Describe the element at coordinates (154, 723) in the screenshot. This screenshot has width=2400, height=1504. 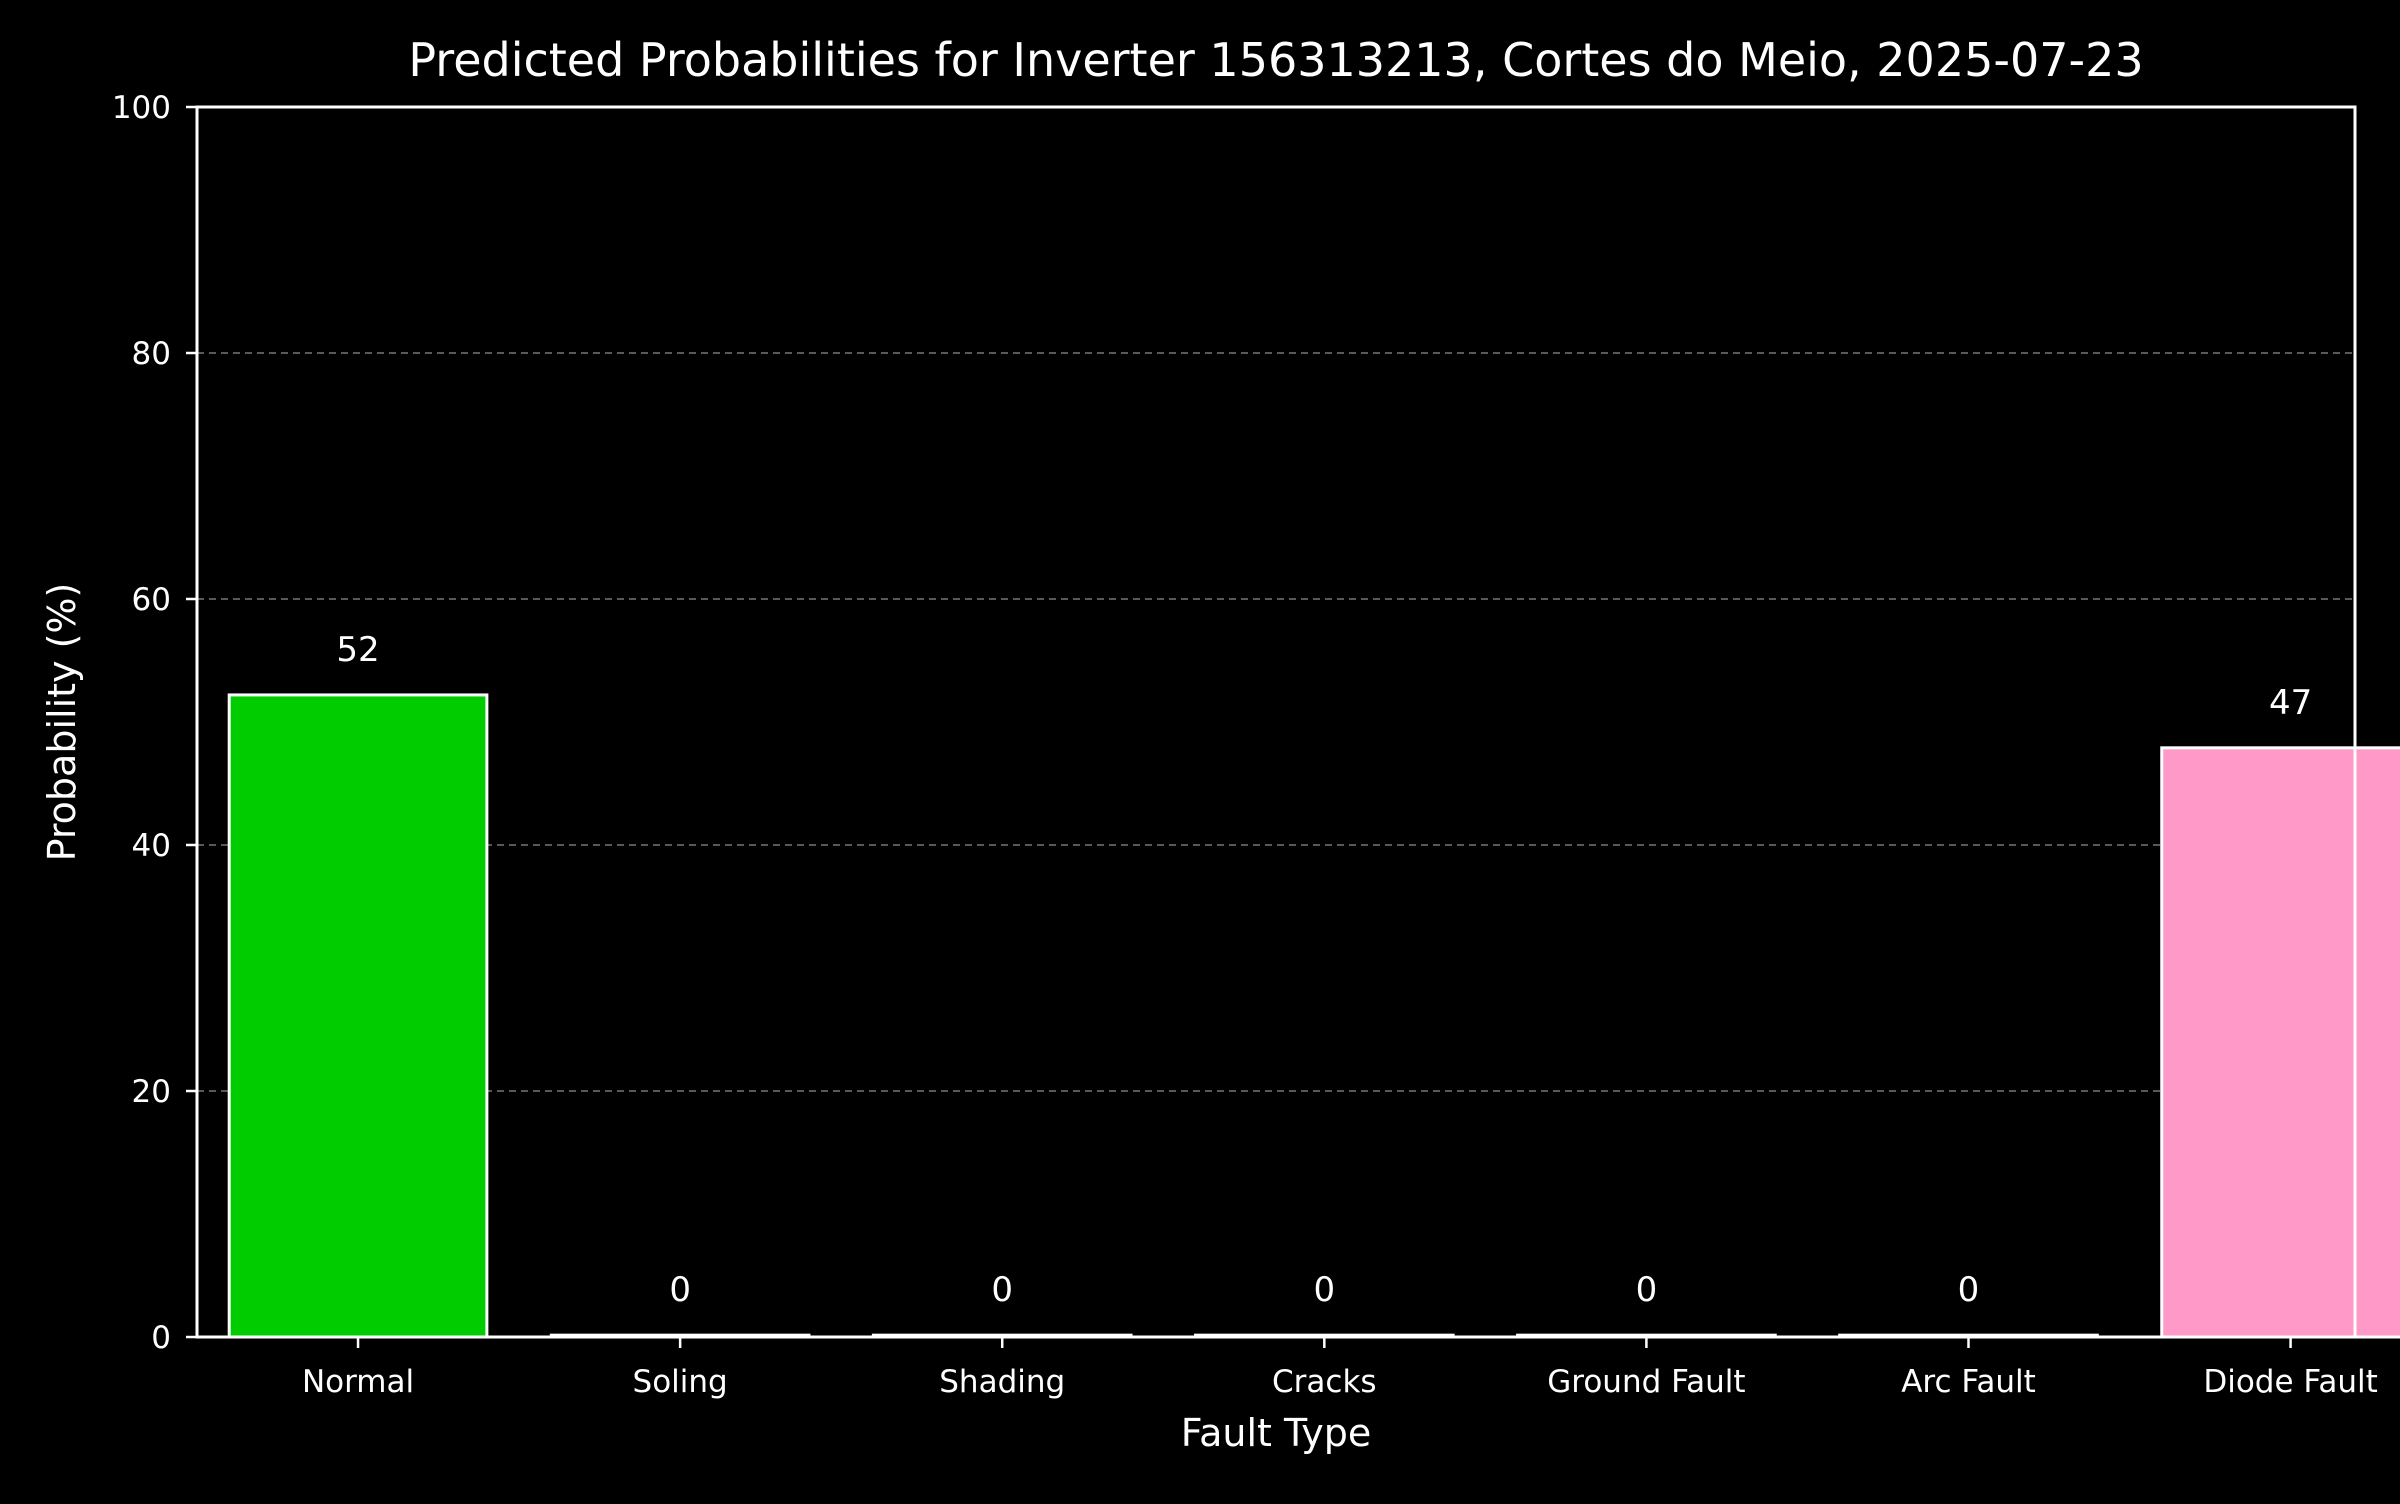
I see `y-axis: 0 20 40 60 80 100` at that location.